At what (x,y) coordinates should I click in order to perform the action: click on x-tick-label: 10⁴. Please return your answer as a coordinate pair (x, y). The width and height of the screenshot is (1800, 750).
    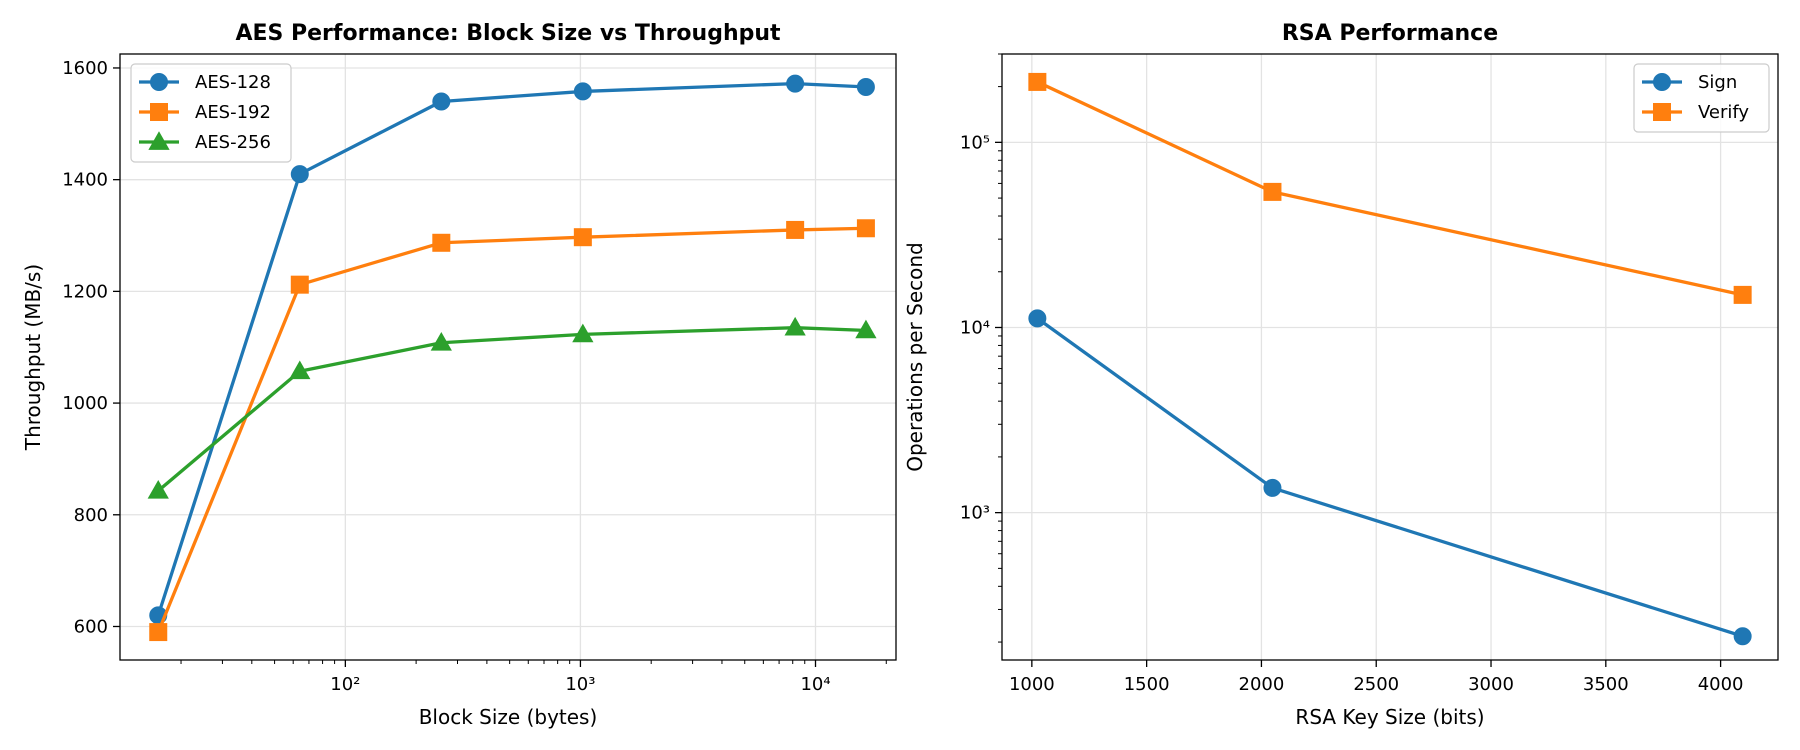
    Looking at the image, I should click on (815, 684).